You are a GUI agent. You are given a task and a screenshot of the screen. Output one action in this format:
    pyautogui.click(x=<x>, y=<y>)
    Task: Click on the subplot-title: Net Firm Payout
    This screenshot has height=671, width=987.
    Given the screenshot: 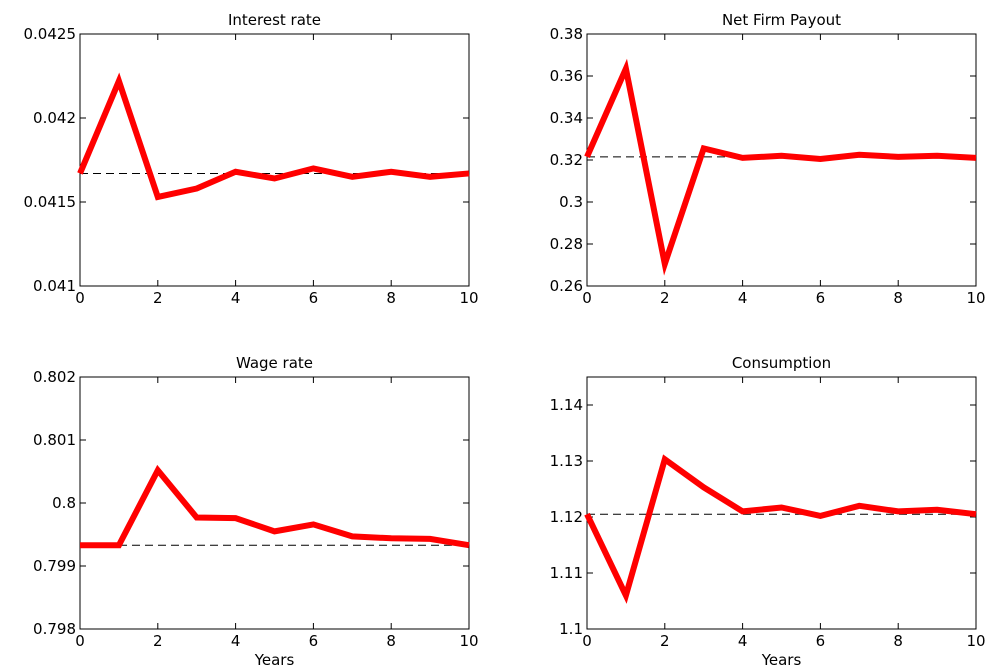 What is the action you would take?
    pyautogui.click(x=781, y=20)
    